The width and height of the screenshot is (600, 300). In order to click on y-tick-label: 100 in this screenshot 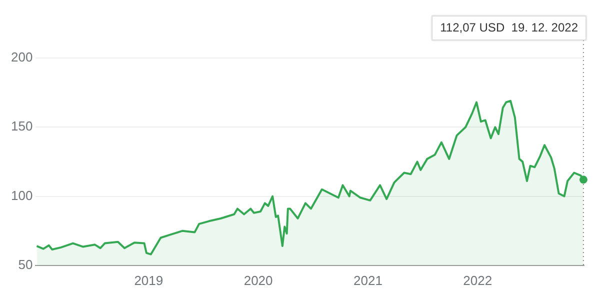, I will do `click(21, 195)`.